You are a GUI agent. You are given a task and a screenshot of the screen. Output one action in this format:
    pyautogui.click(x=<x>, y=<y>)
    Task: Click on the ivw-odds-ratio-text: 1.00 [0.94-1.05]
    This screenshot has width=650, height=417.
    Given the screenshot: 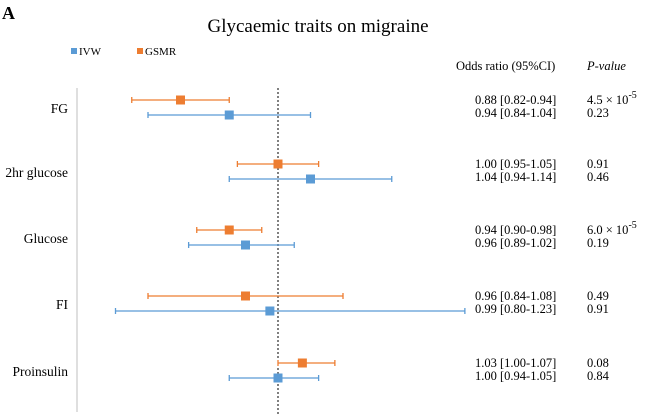 What is the action you would take?
    pyautogui.click(x=515, y=376)
    